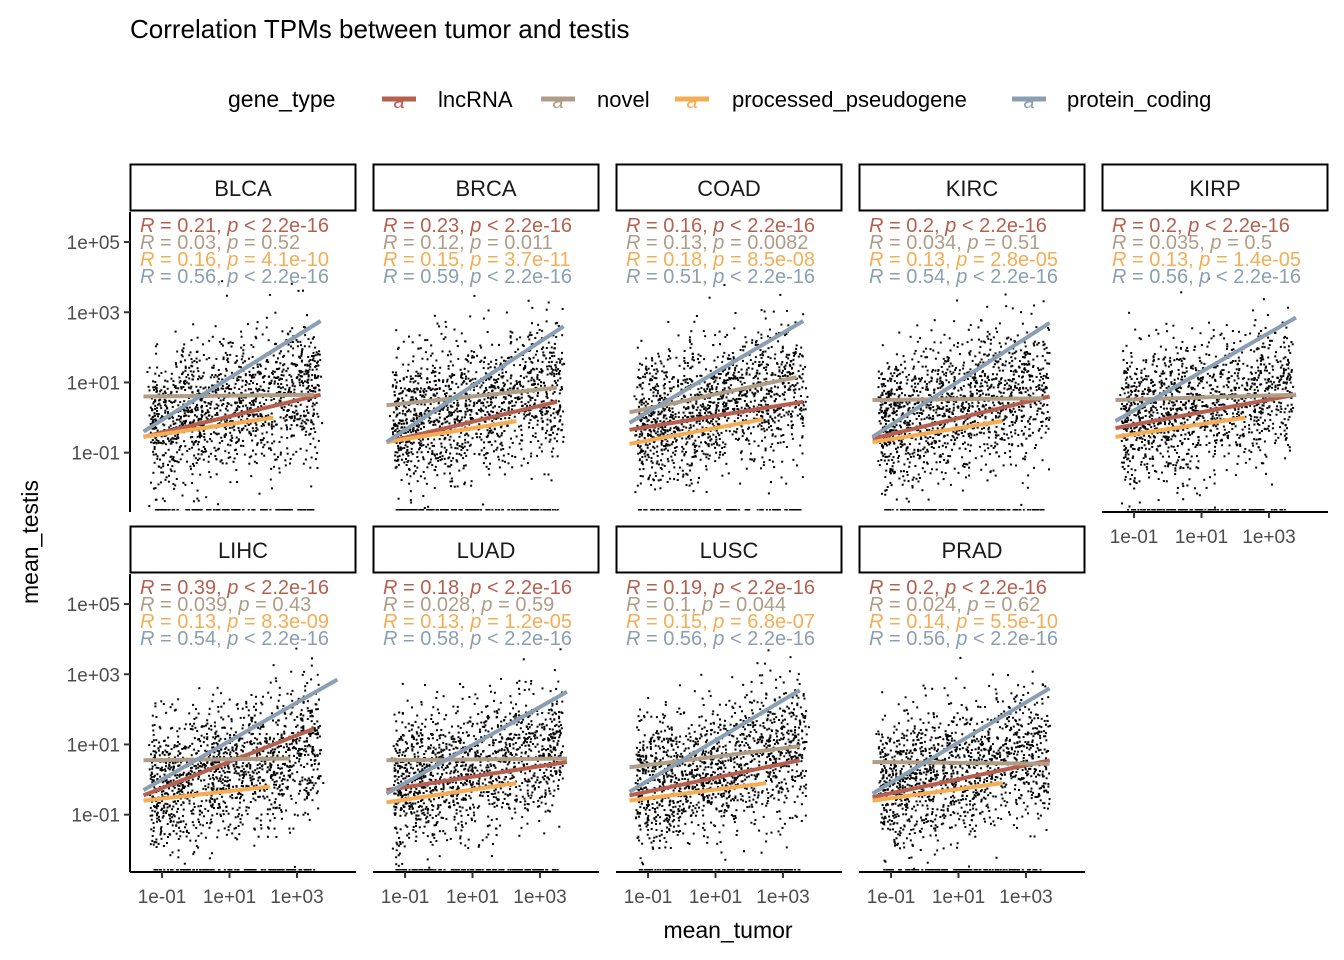 The height and width of the screenshot is (960, 1344). Describe the element at coordinates (633, 260) in the screenshot. I see `stat-r-symbol: R` at that location.